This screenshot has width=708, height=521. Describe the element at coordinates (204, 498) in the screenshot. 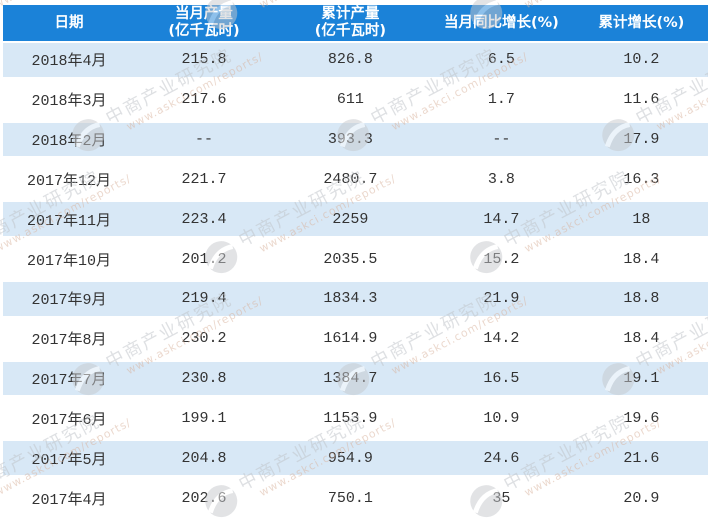

I see `cell-monthly-output: 202.6` at that location.